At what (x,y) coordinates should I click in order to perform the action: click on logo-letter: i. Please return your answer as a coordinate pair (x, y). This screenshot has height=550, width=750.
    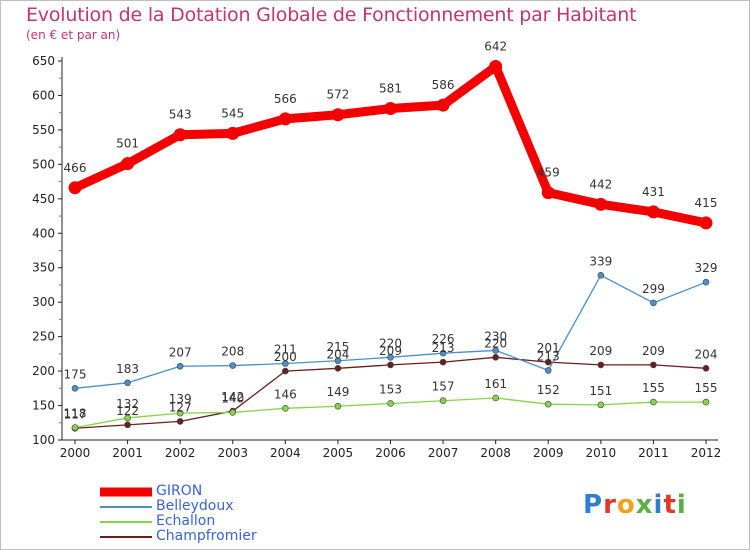
    Looking at the image, I should click on (681, 505).